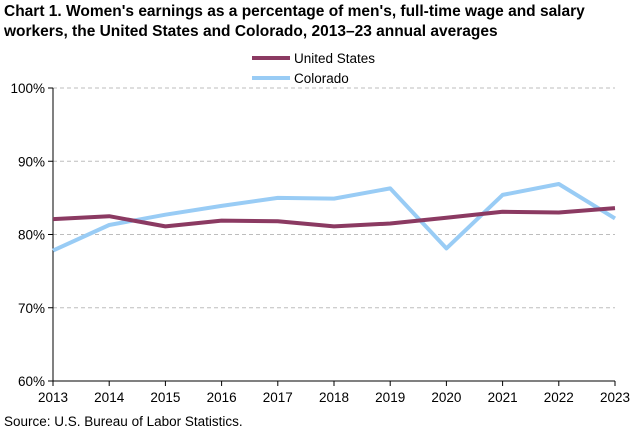  What do you see at coordinates (503, 397) in the screenshot?
I see `x-tick-label: 2021` at bounding box center [503, 397].